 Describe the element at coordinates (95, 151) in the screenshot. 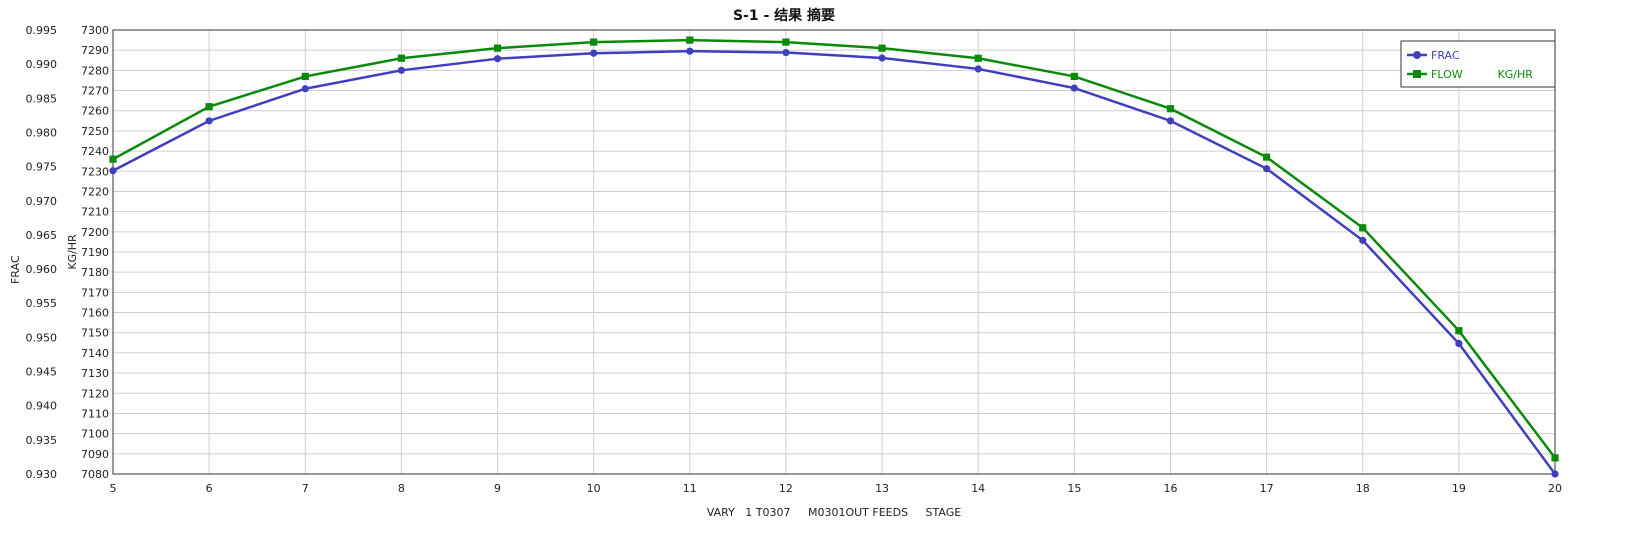

I see `right-axis-tick-label: 7240` at that location.